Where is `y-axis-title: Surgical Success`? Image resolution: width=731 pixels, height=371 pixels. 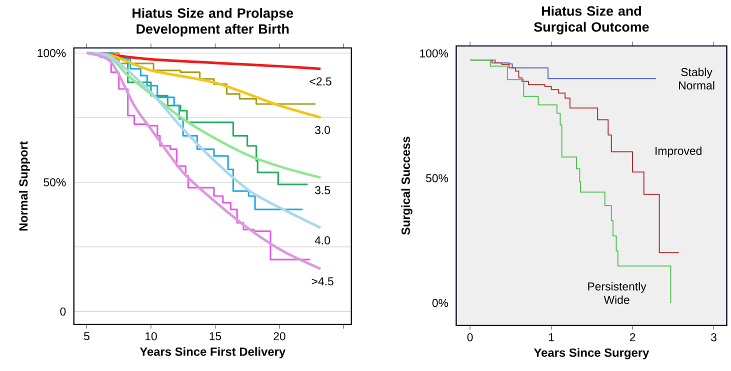 y-axis-title: Surgical Success is located at coordinates (406, 185).